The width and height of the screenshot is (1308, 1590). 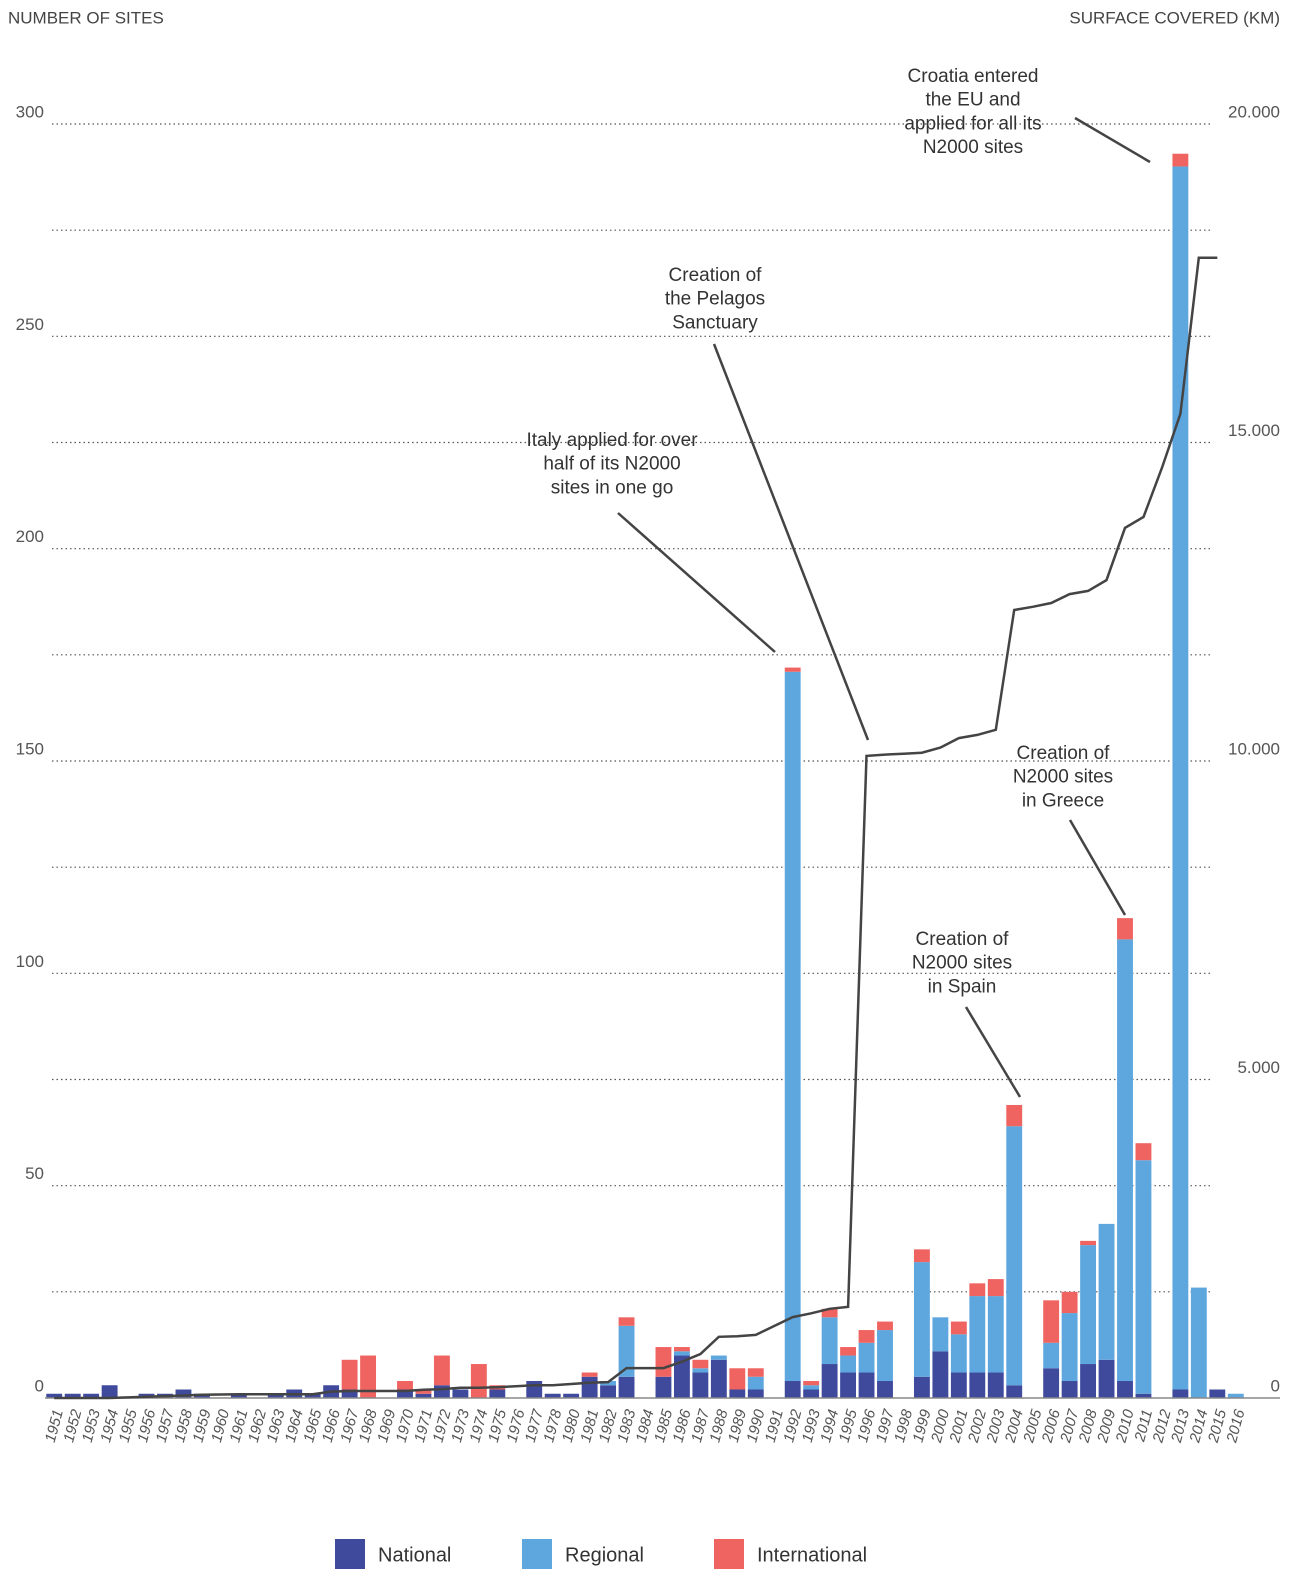 I want to click on annotation-text: half of its N2000, so click(x=611, y=464).